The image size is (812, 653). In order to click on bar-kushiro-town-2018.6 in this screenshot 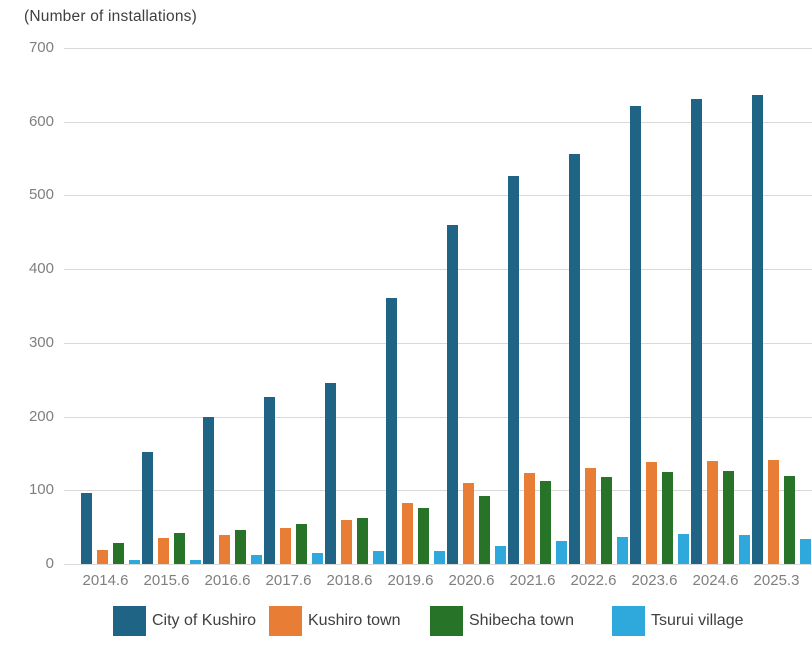, I will do `click(346, 541)`.